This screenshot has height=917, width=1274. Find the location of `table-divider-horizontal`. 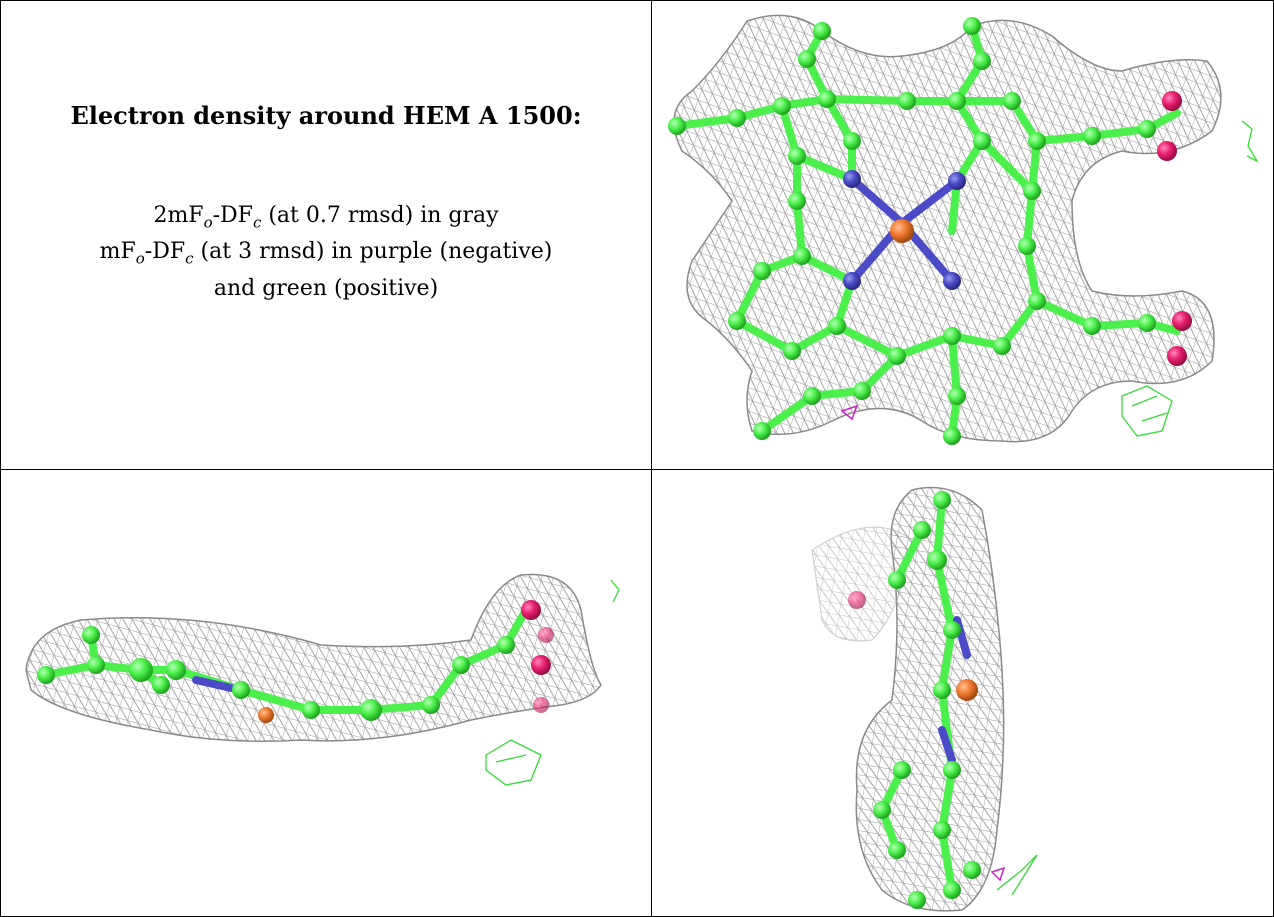

table-divider-horizontal is located at coordinates (637, 469).